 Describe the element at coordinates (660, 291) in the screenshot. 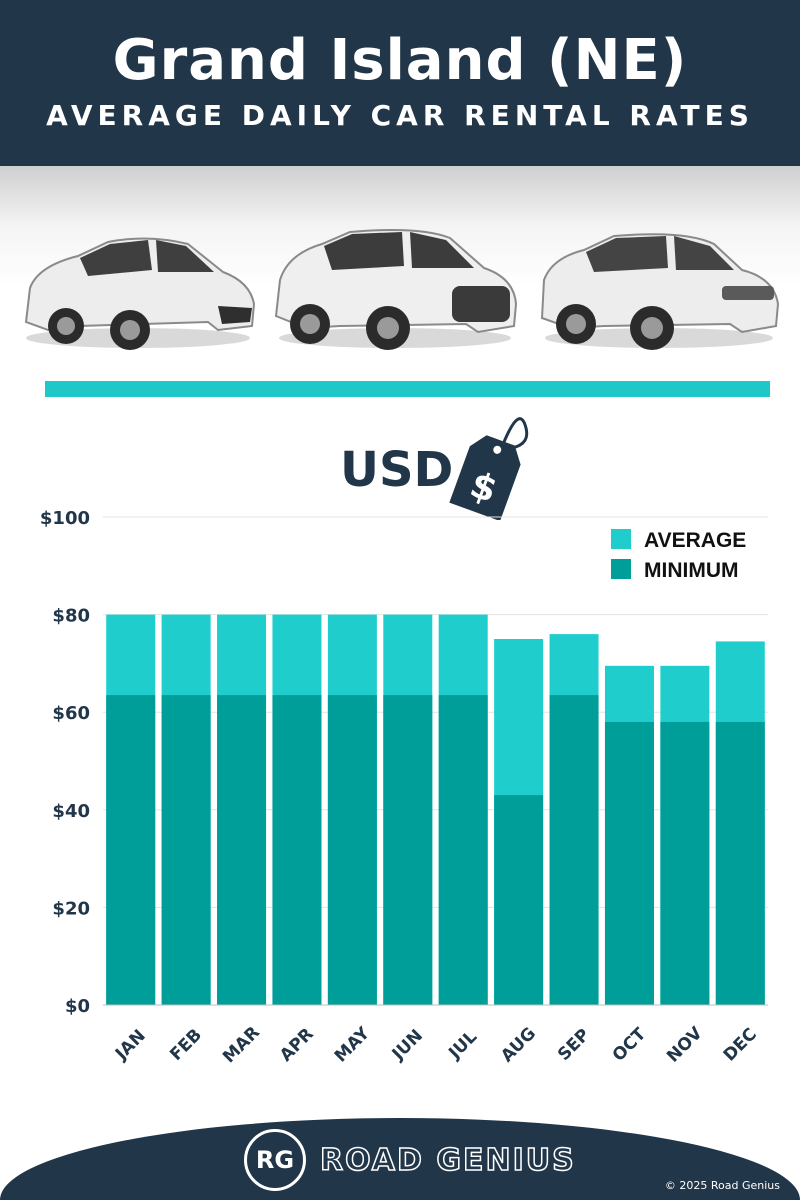

I see `luxury-suv-car-image` at that location.